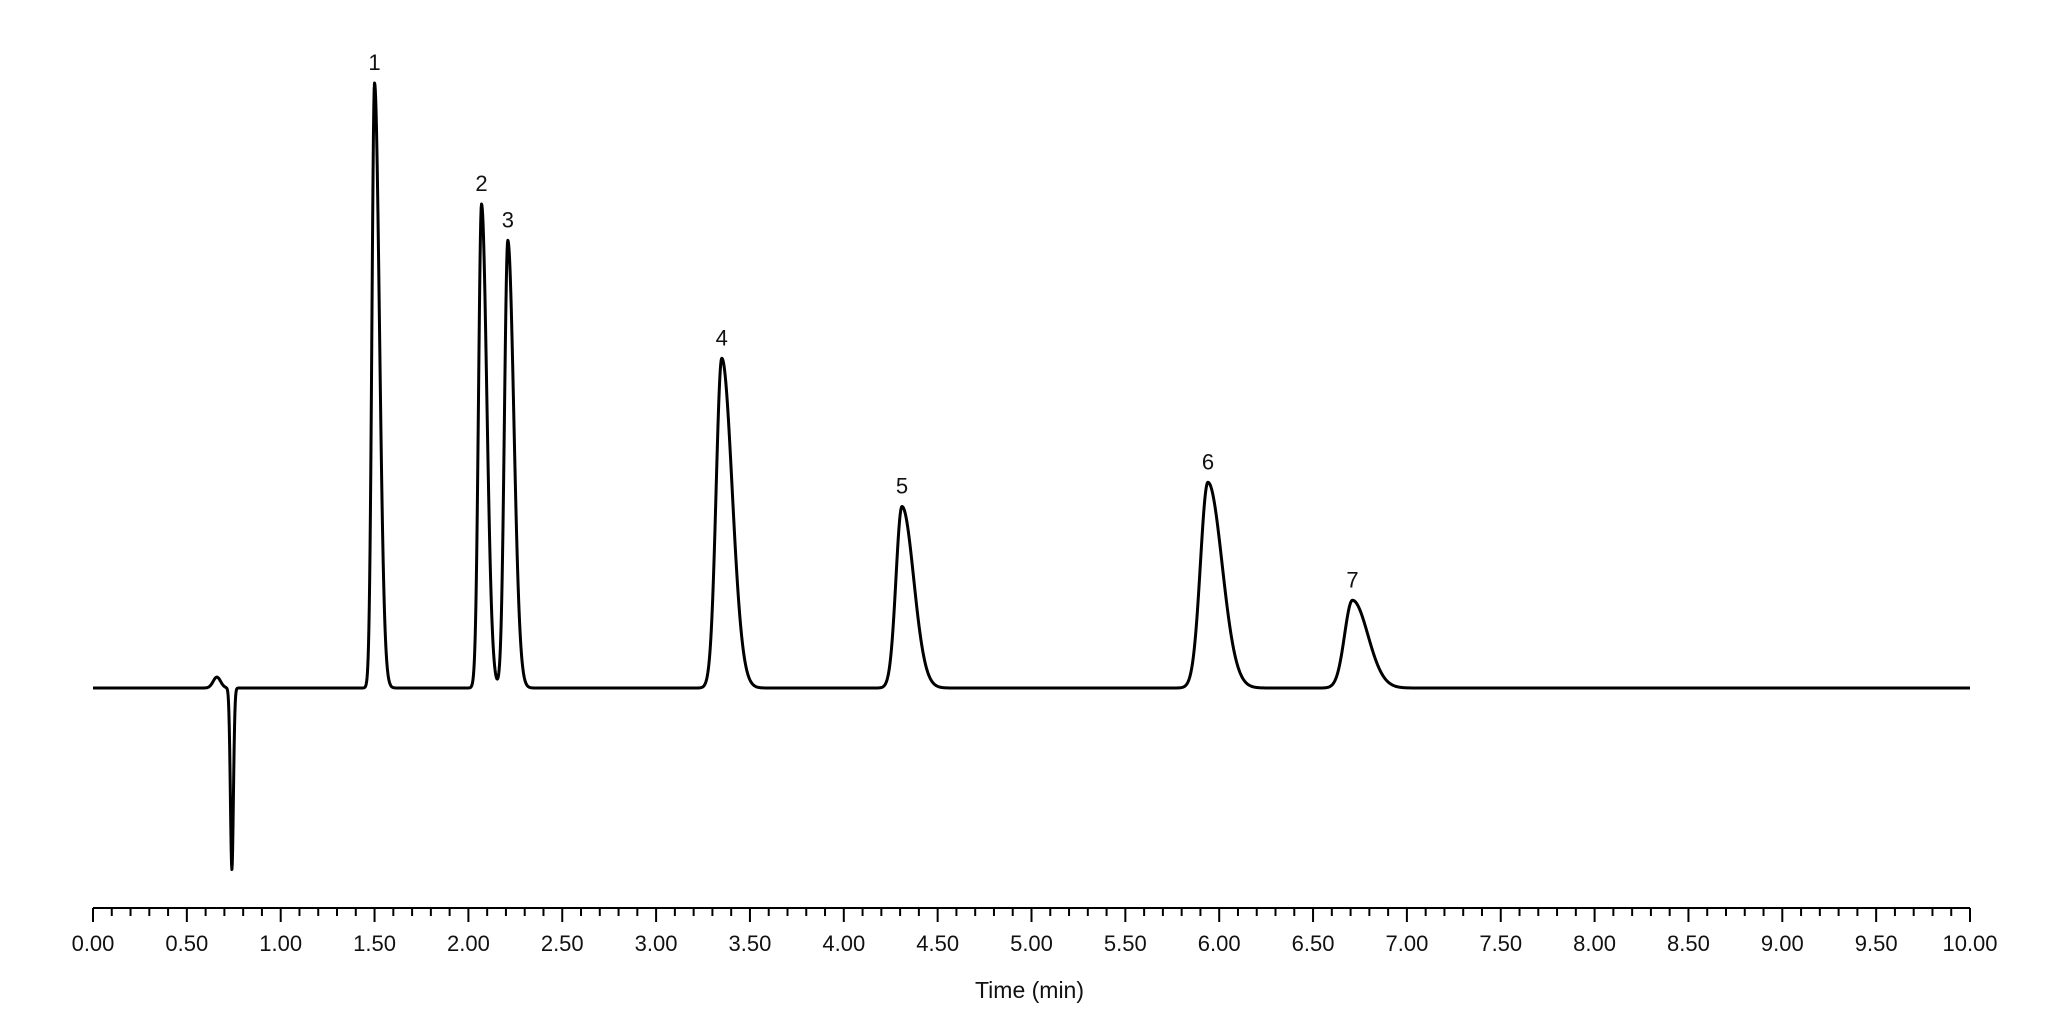 This screenshot has height=1017, width=2053. What do you see at coordinates (843, 943) in the screenshot?
I see `x-tick-label: 4.00` at bounding box center [843, 943].